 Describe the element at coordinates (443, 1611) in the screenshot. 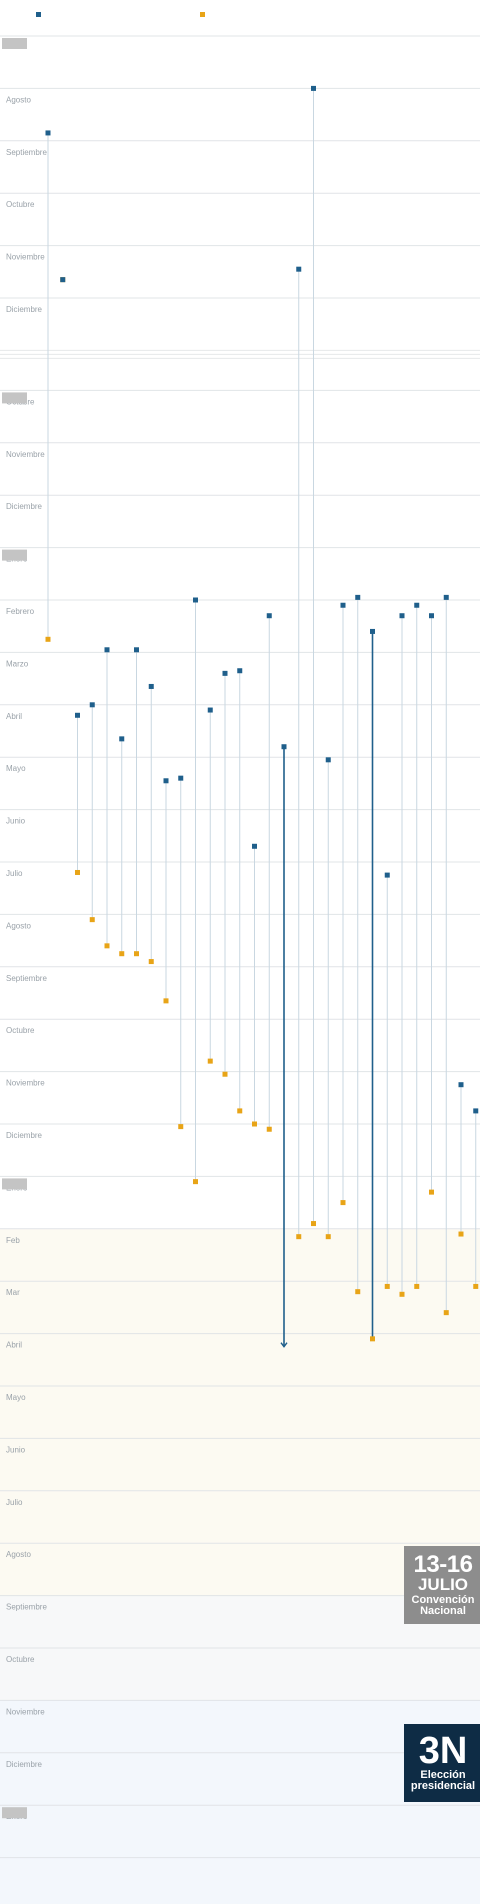

I see `convention-line2: Nacional` at that location.